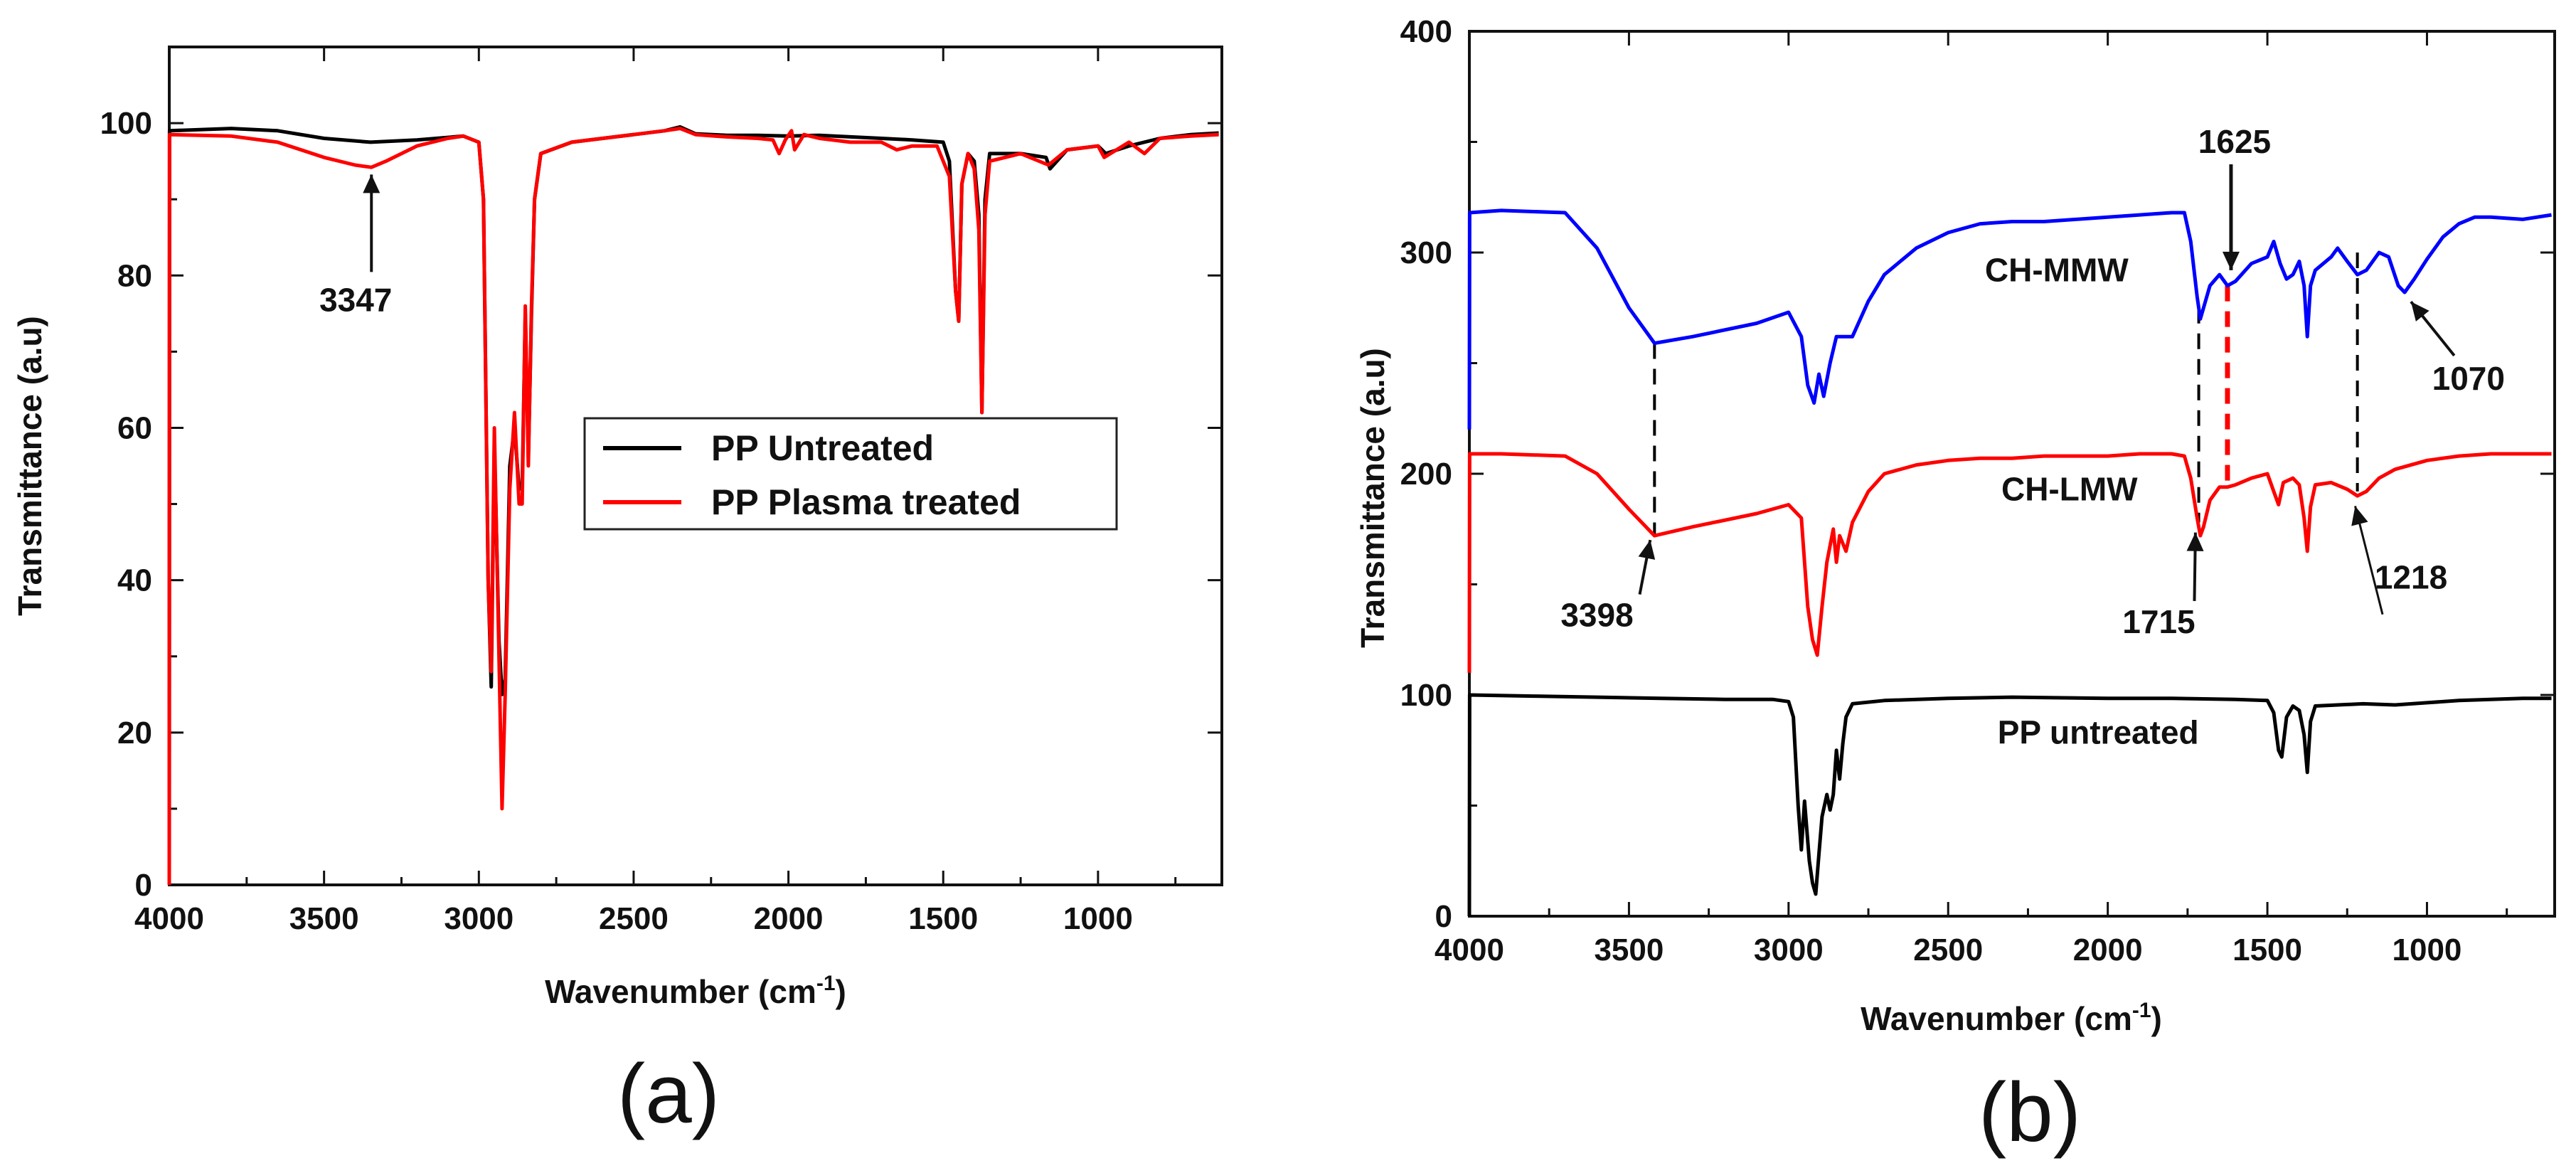 This screenshot has width=2576, height=1168. I want to click on legend-label-plasma: PP Plasma treated, so click(866, 502).